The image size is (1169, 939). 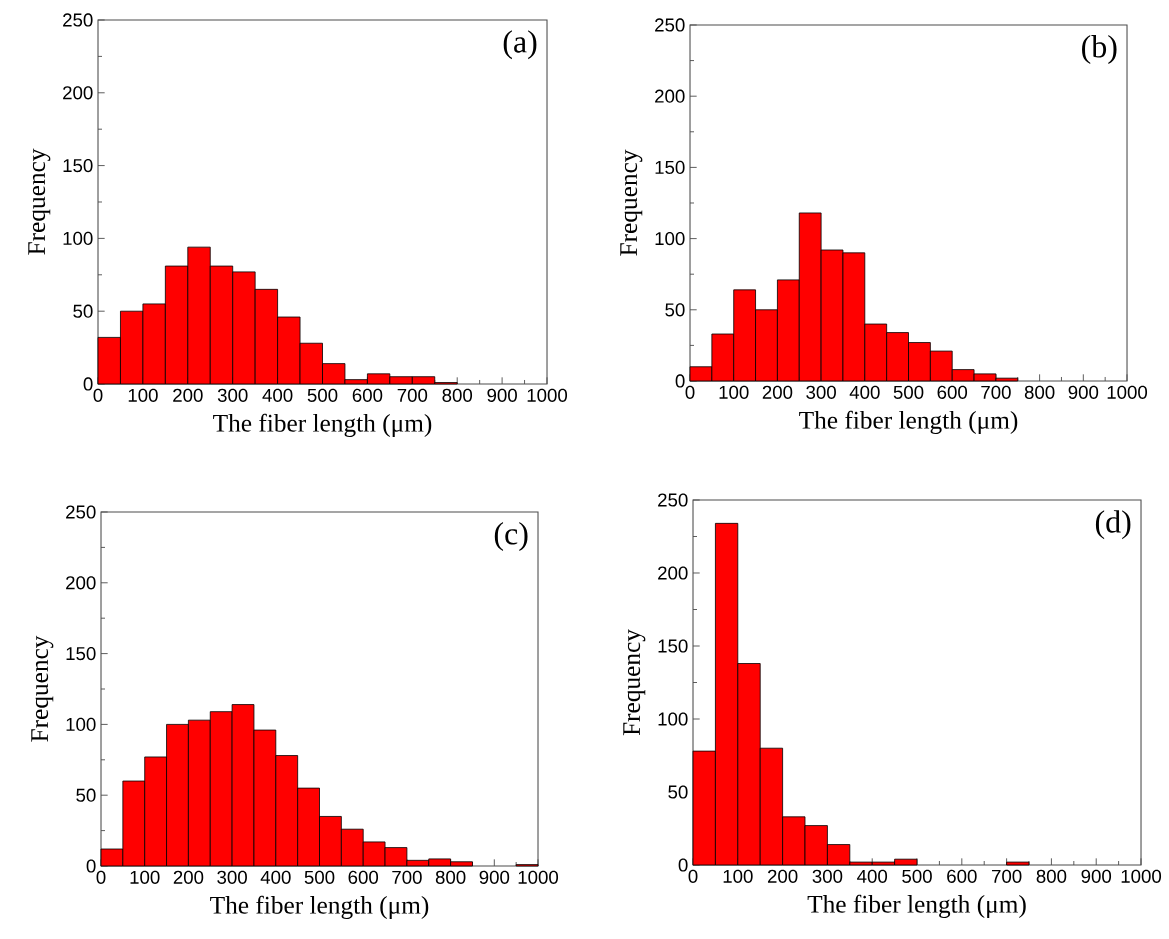 What do you see at coordinates (1099, 50) in the screenshot?
I see `annotation: (b)` at bounding box center [1099, 50].